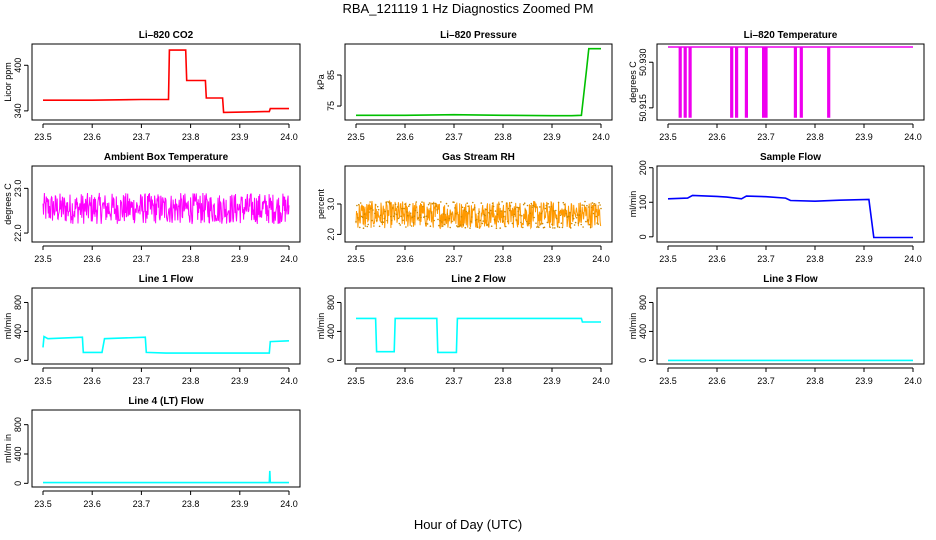  I want to click on panel-title: Line 2 Flow, so click(478, 279).